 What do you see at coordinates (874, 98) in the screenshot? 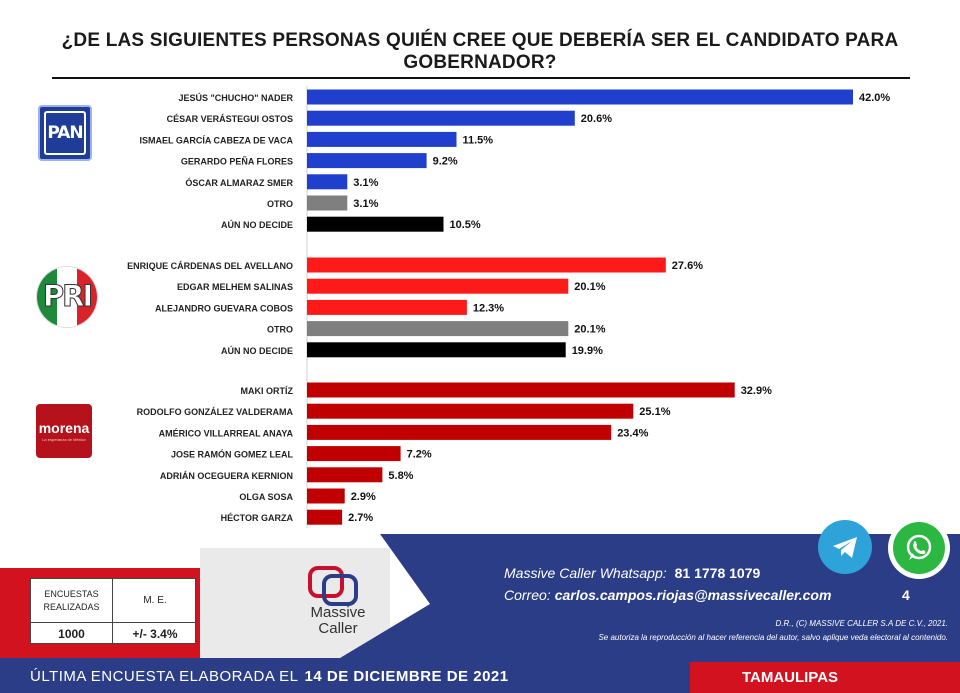
I see `value-label: 42.0%` at bounding box center [874, 98].